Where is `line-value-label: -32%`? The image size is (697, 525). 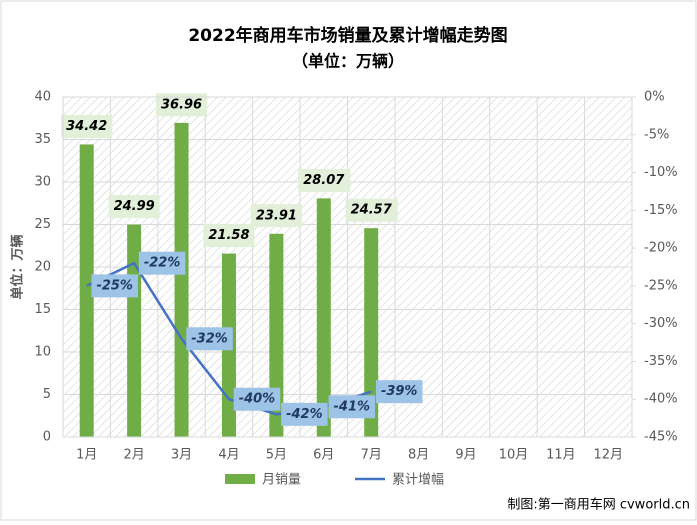 line-value-label: -32% is located at coordinates (209, 338).